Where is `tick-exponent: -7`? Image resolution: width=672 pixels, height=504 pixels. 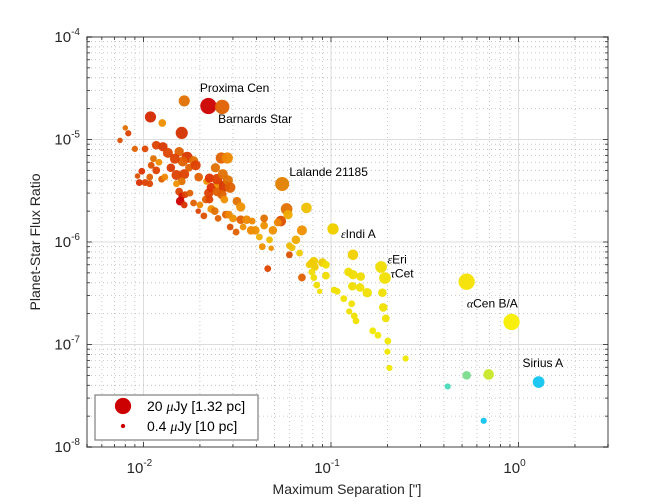
tick-exponent: -7 is located at coordinates (75, 340).